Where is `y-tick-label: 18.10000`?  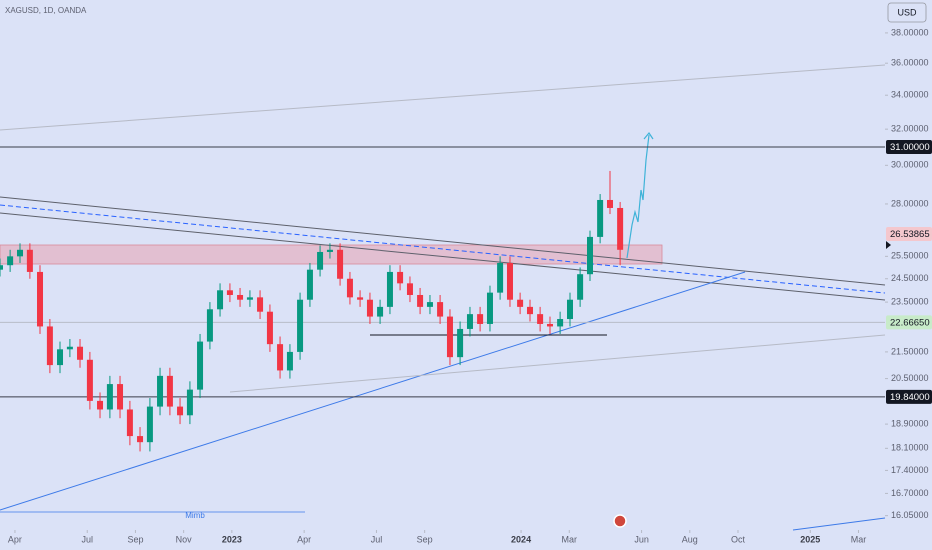 y-tick-label: 18.10000 is located at coordinates (910, 448).